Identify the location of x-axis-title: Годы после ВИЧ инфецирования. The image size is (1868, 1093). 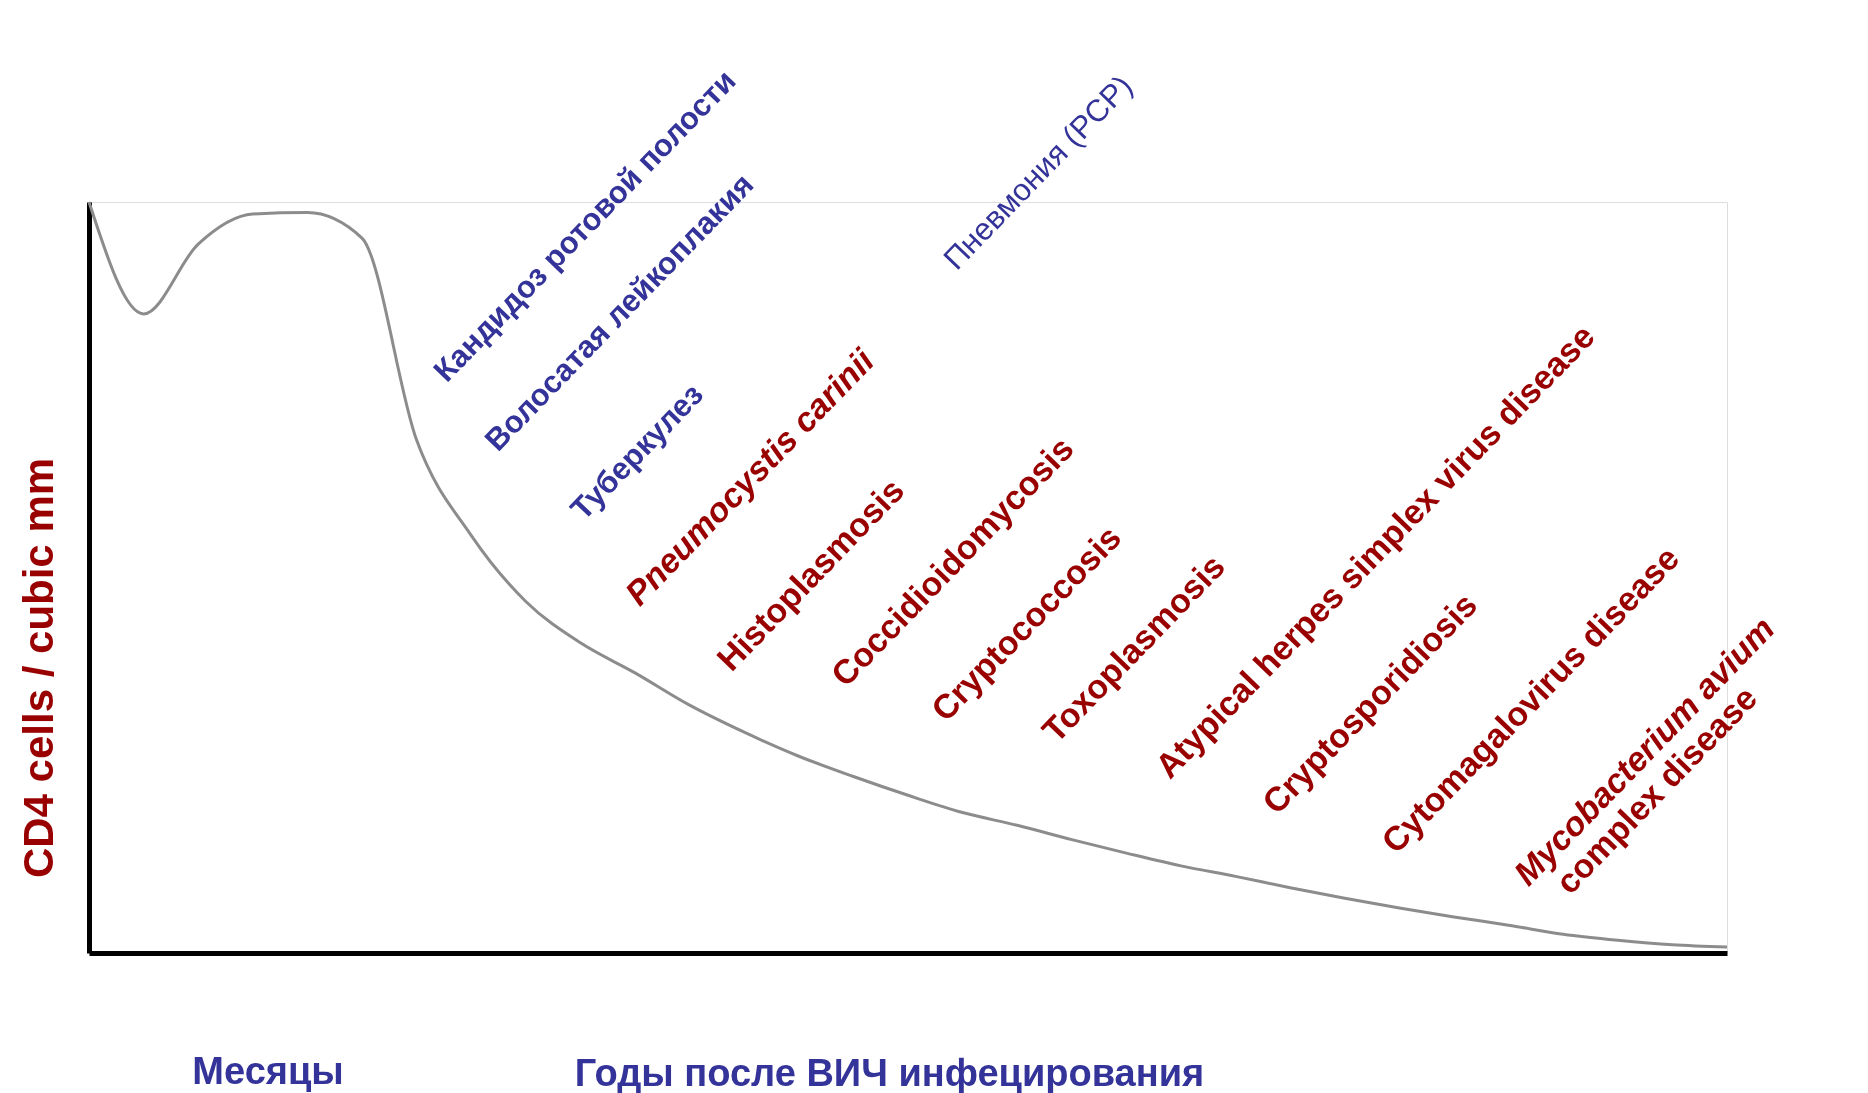
(889, 1072).